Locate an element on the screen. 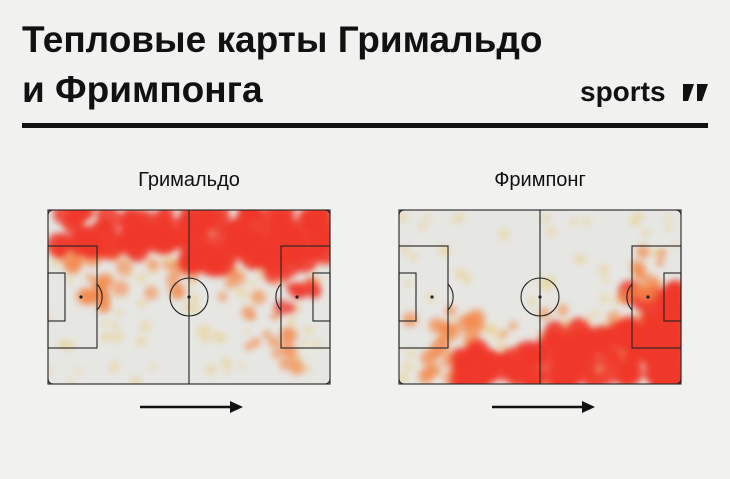 The height and width of the screenshot is (479, 730). brand-logo: sports is located at coordinates (623, 91).